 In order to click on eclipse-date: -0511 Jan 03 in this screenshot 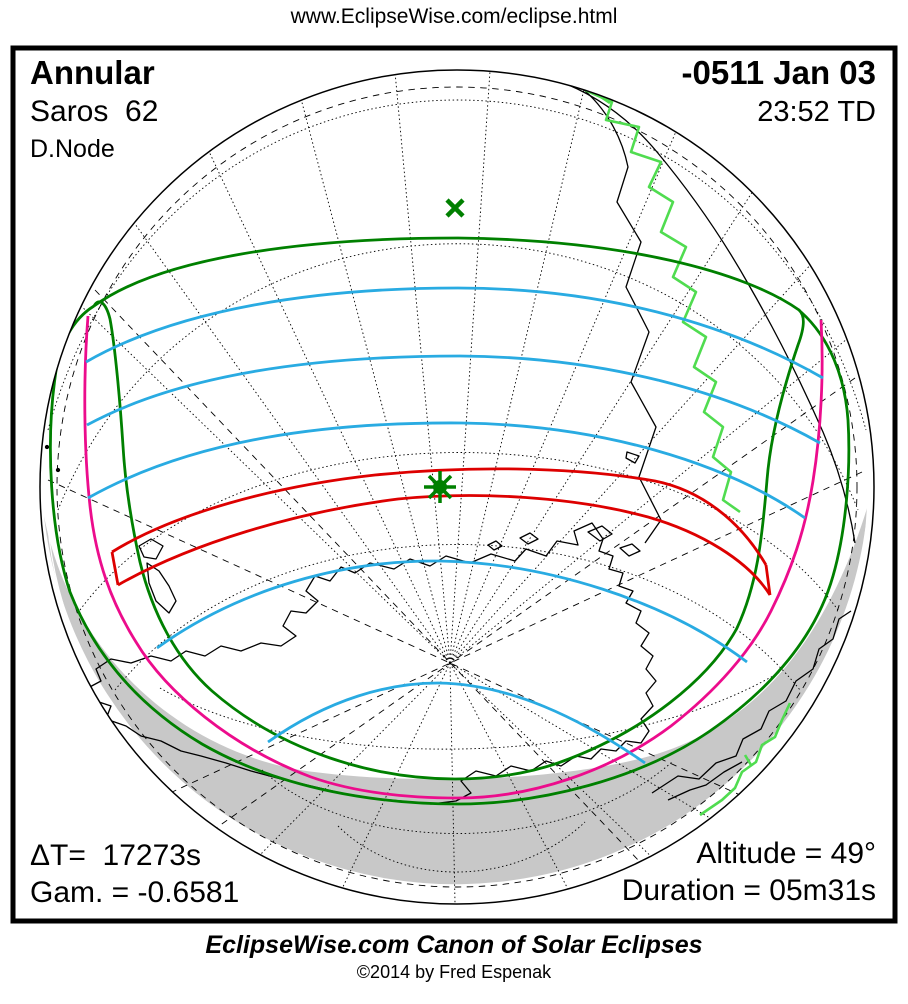, I will do `click(779, 72)`.